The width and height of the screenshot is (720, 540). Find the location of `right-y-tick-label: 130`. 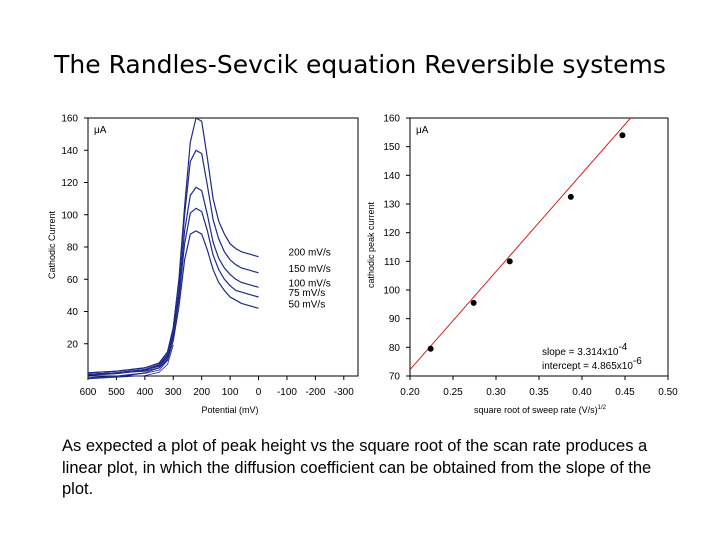

right-y-tick-label: 130 is located at coordinates (391, 205).